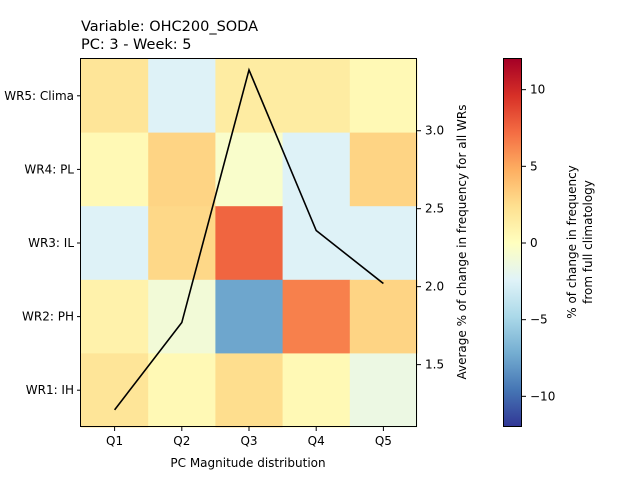 This screenshot has height=480, width=640. I want to click on colorbar-tick-label: −10, so click(542, 396).